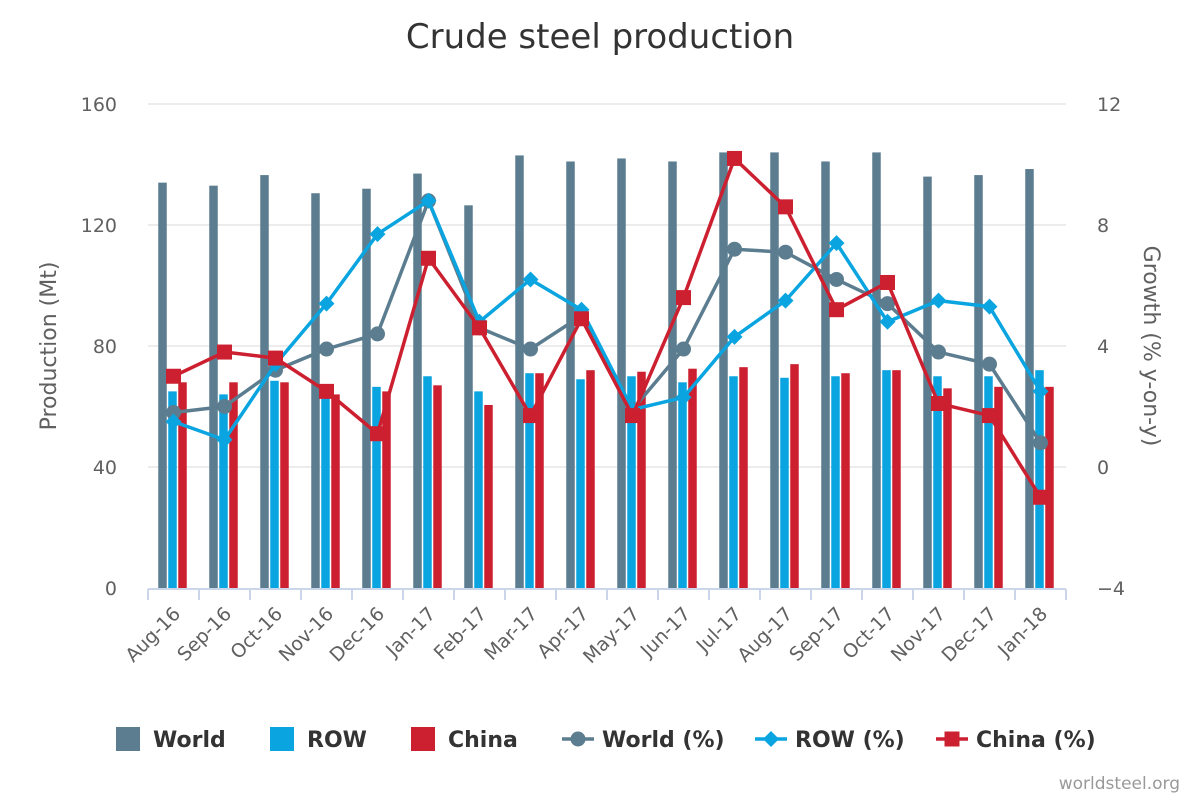  Describe the element at coordinates (99, 226) in the screenshot. I see `y-tick-label: 120` at that location.